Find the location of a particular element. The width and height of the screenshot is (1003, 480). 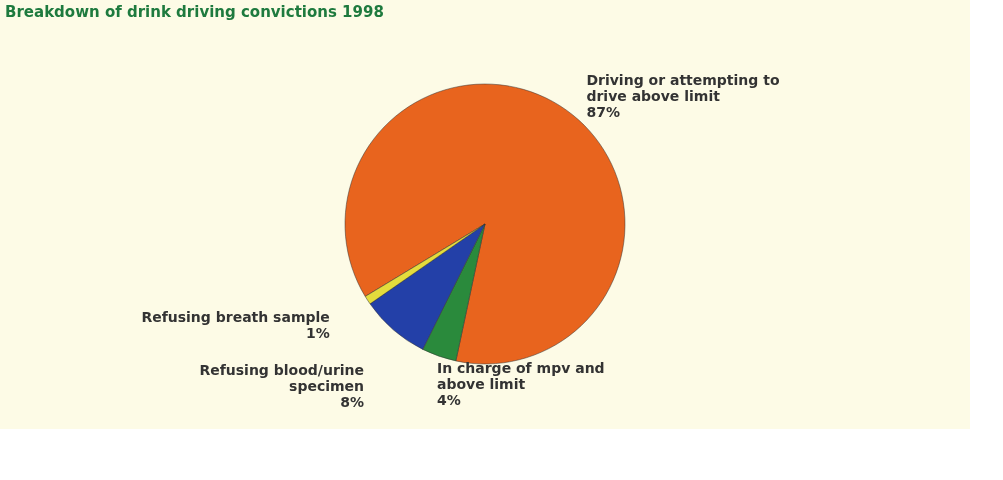

slice-label: In charge of mpv and above limit is located at coordinates (520, 375).